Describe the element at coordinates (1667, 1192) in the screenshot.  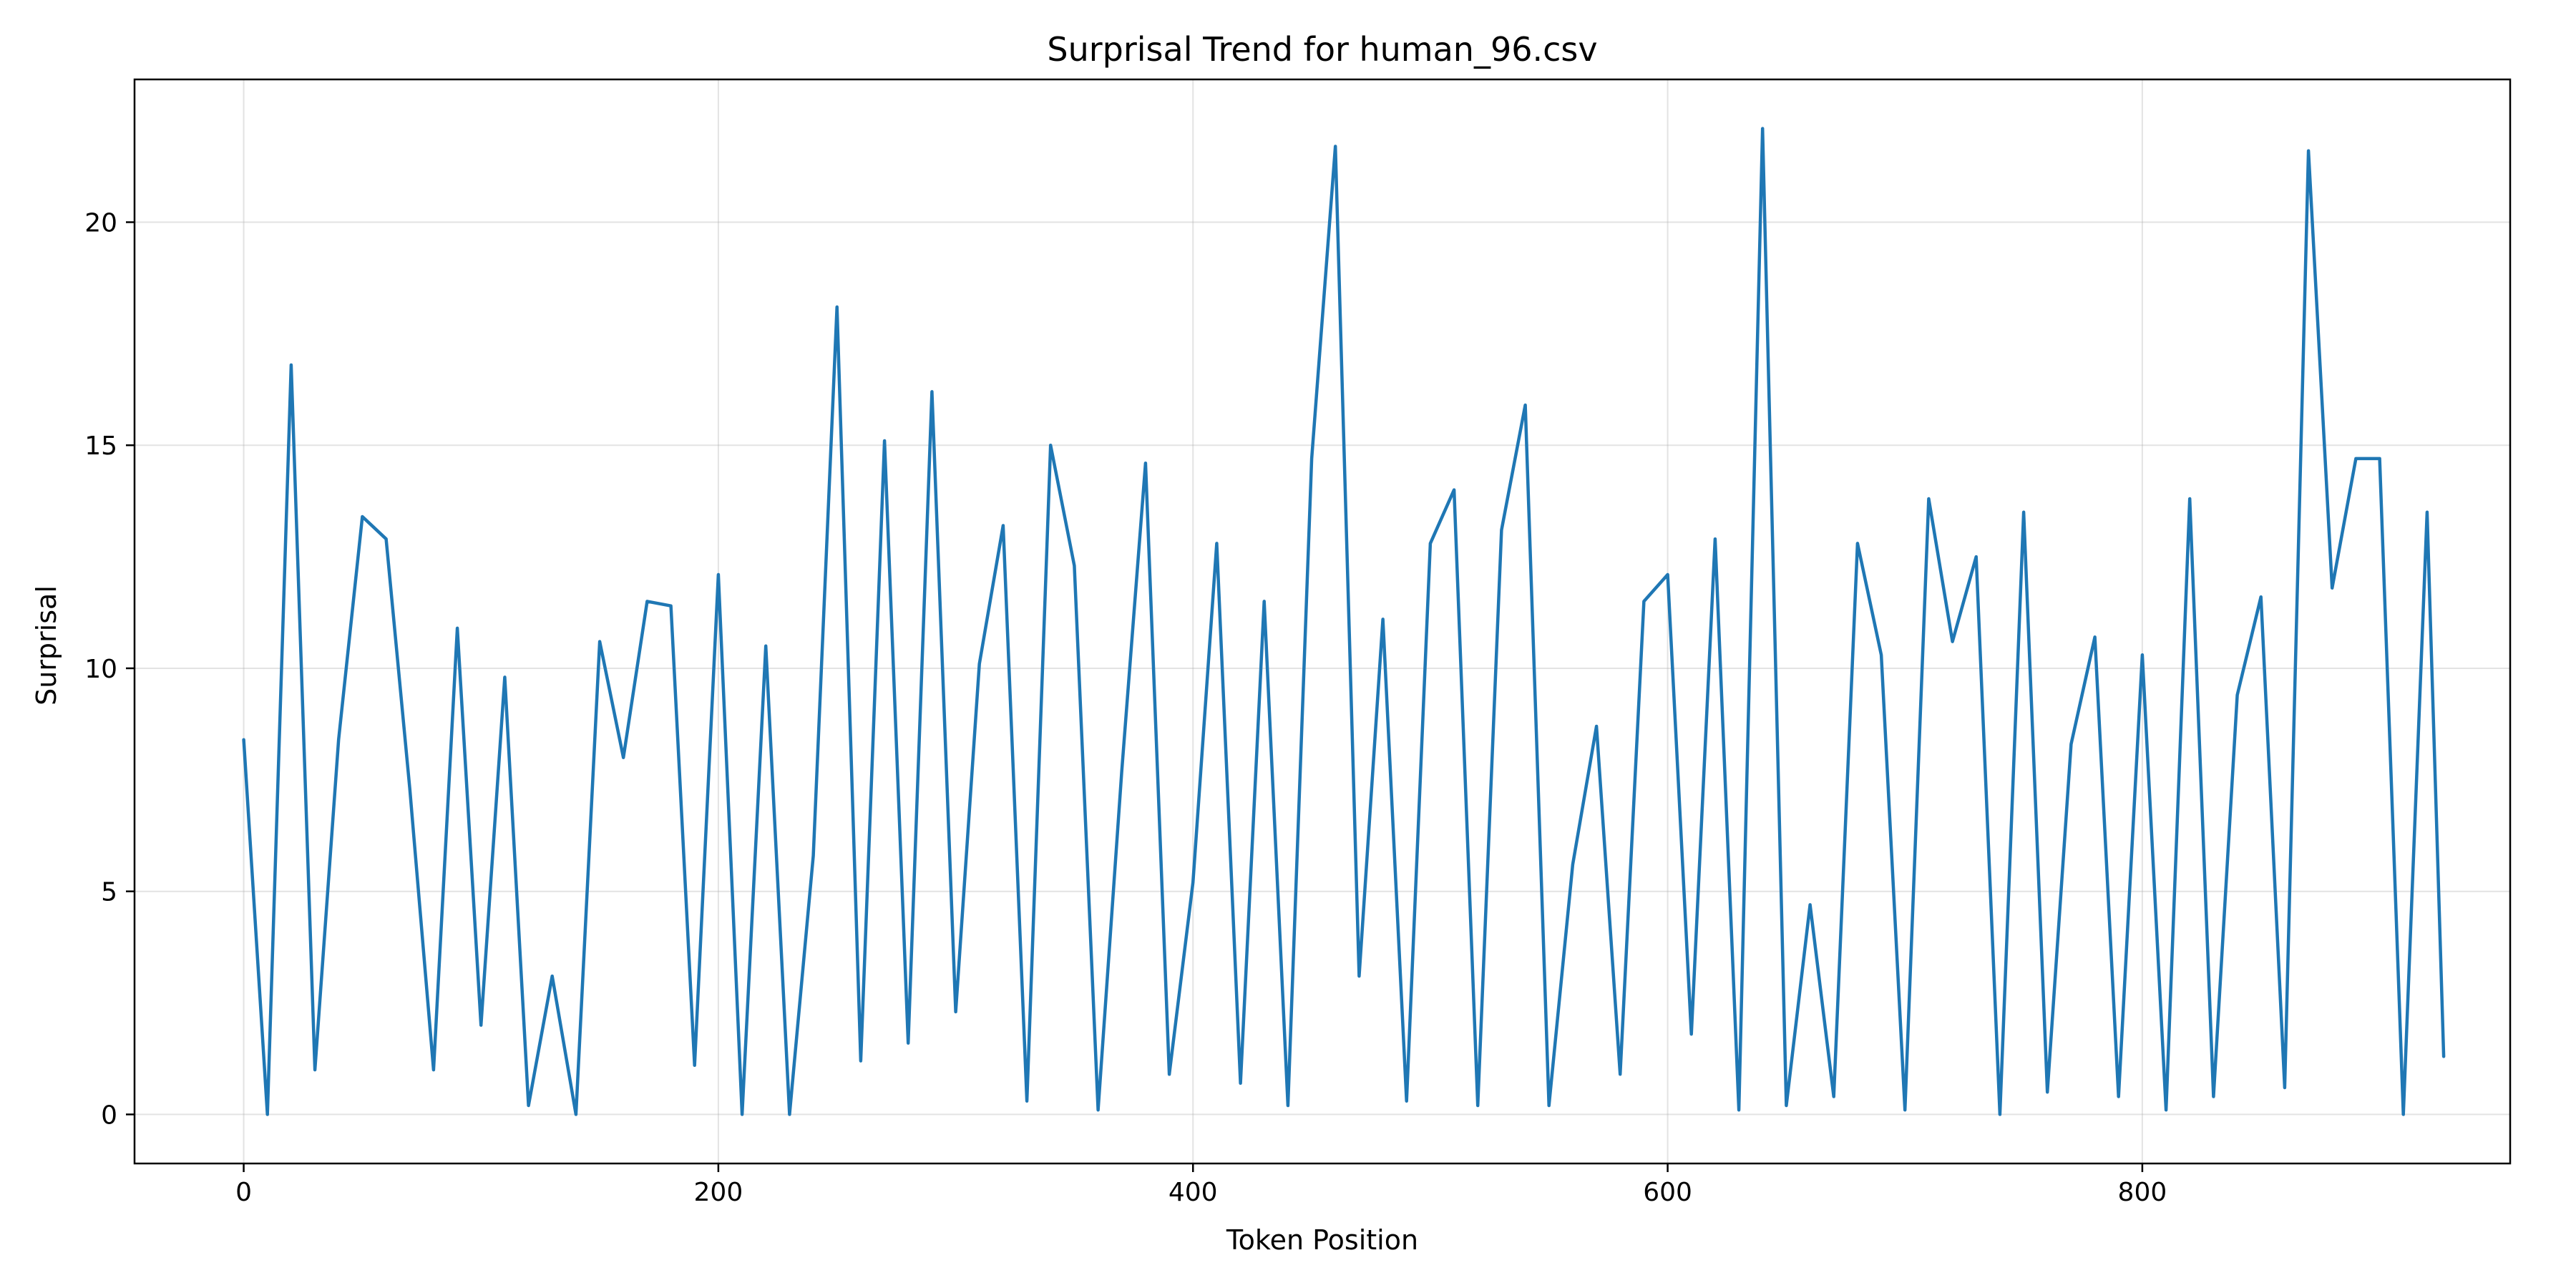
I see `x-tick-label: 600` at that location.